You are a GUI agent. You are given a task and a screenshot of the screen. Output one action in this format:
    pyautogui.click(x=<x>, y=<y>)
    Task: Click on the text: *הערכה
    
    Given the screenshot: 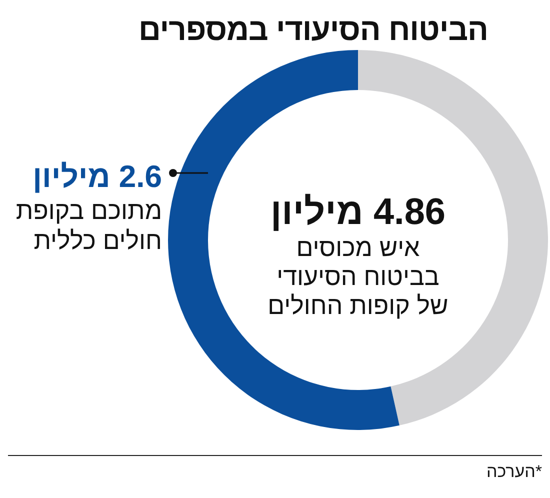 What is the action you would take?
    pyautogui.click(x=514, y=472)
    